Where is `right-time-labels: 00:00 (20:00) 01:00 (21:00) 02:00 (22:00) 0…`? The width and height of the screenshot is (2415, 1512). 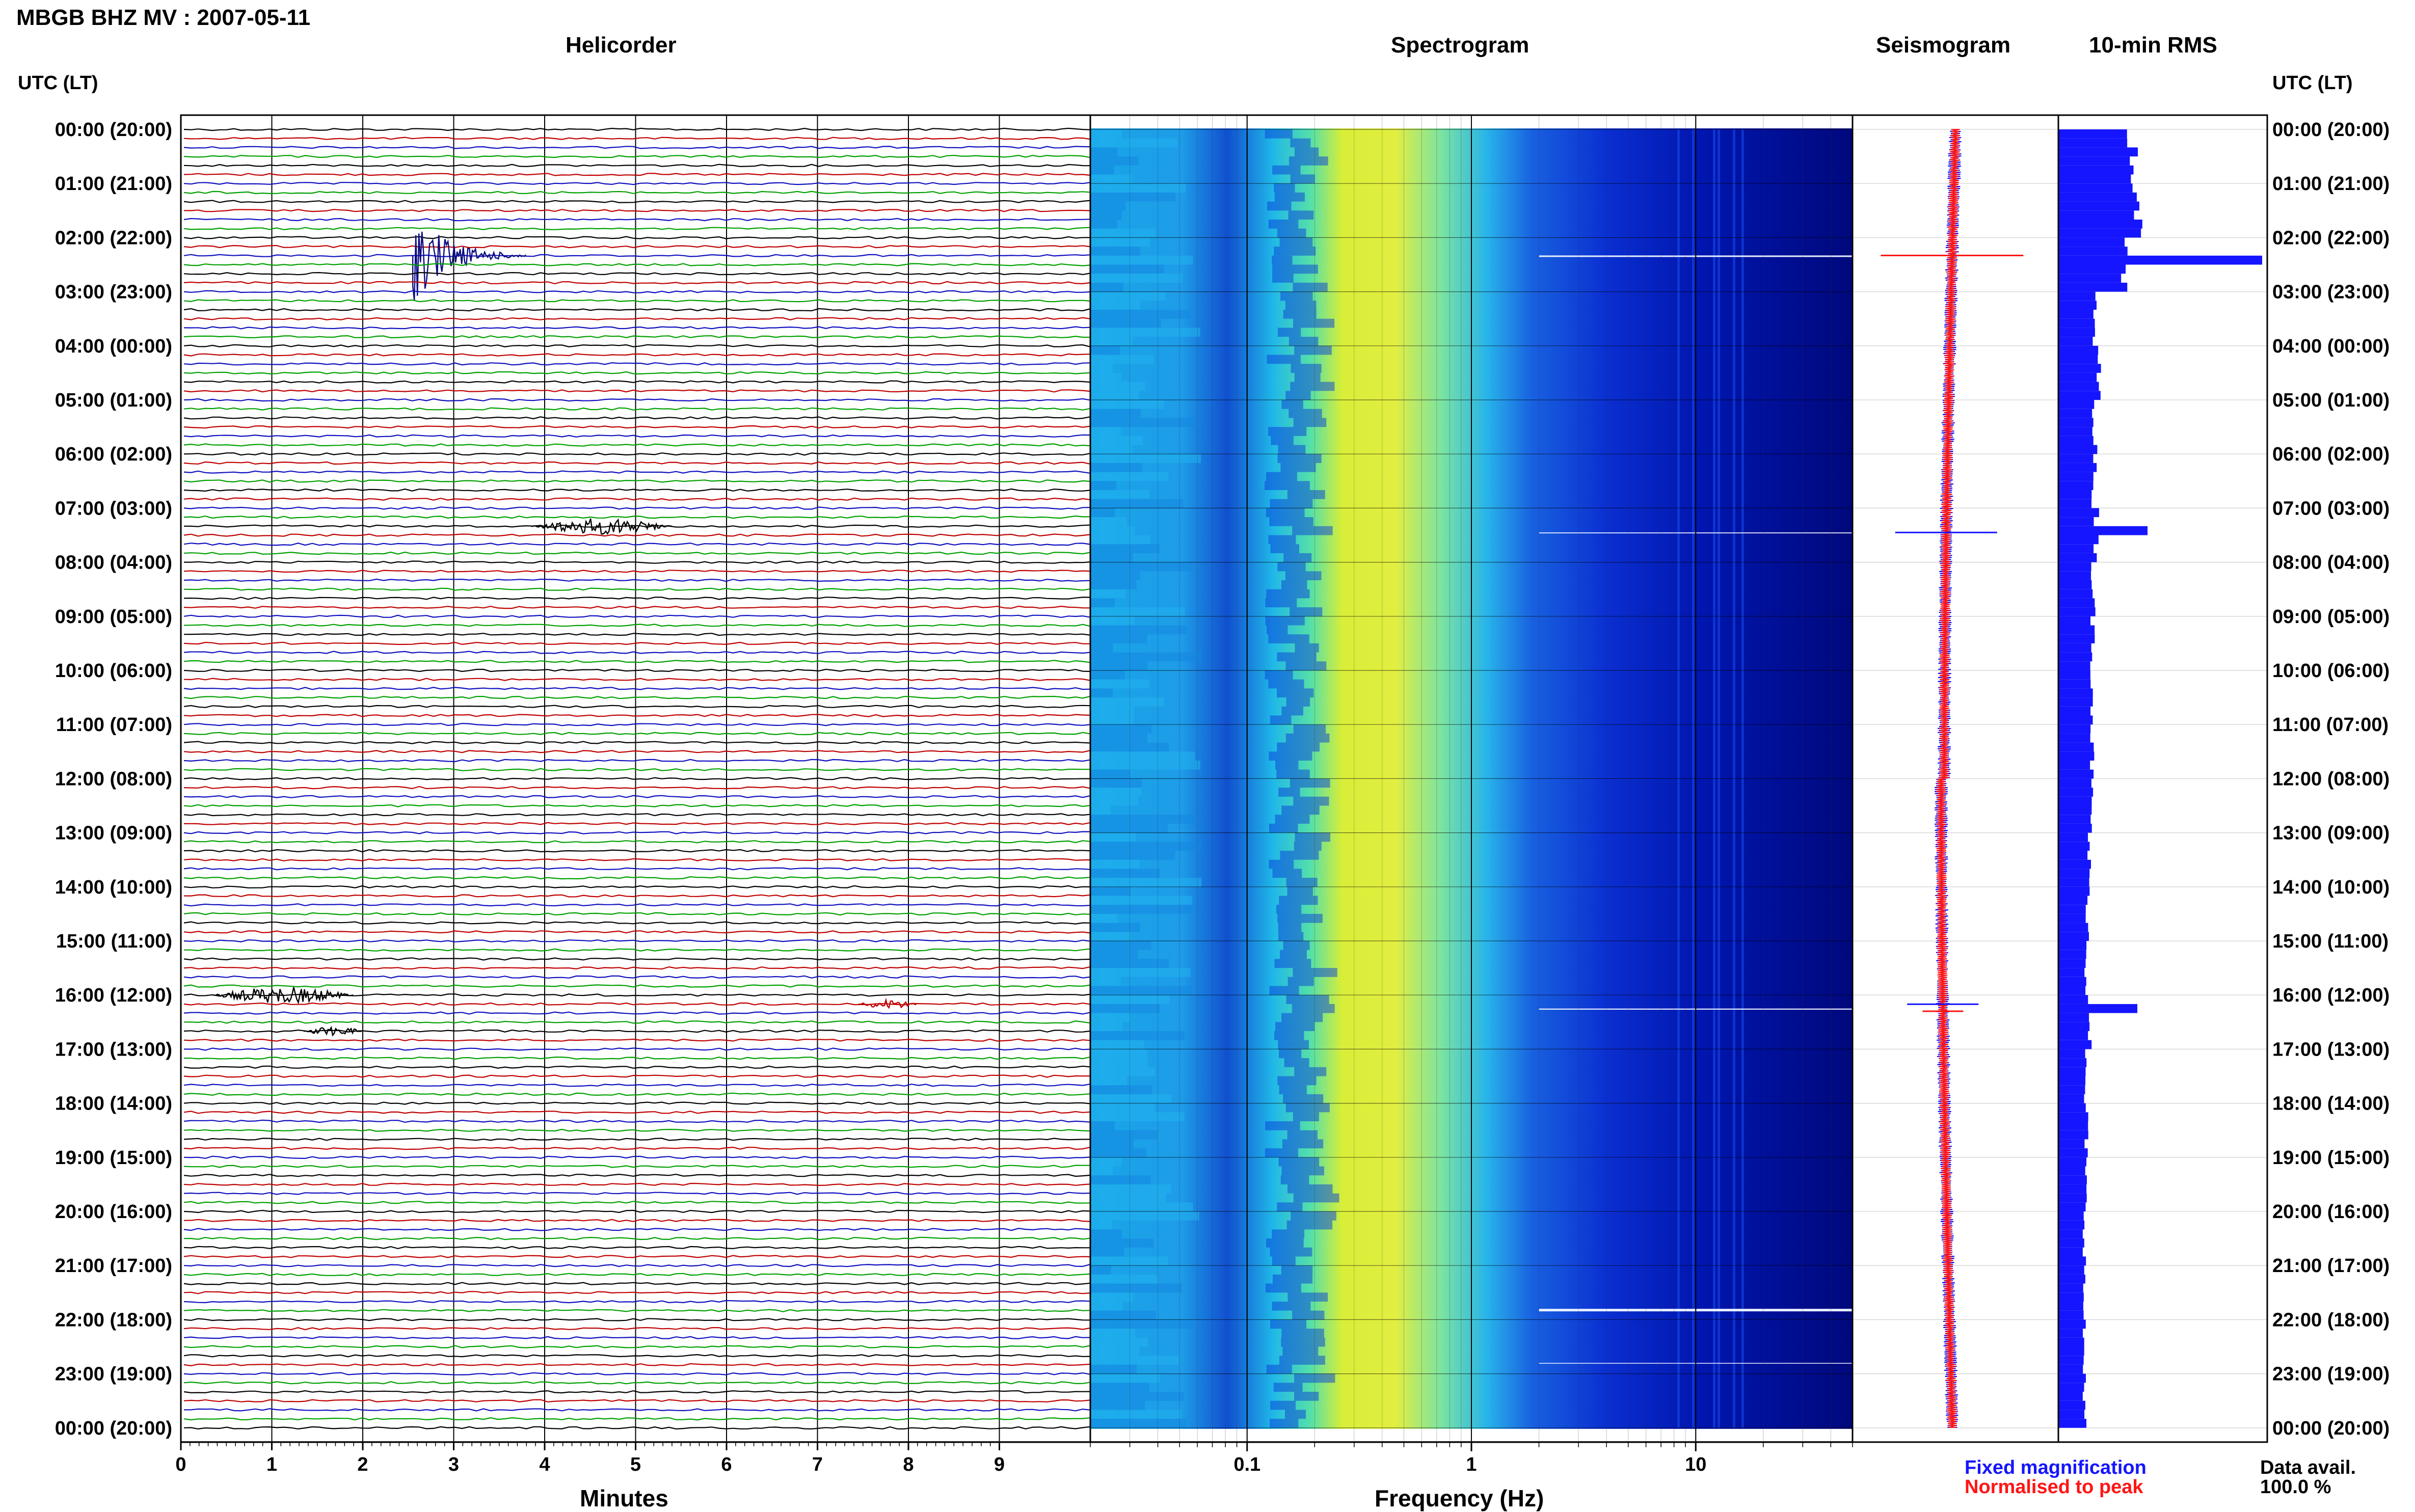
right-time-labels: 00:00 (20:00) 01:00 (21:00) 02:00 (22:00) 0… is located at coordinates (2331, 779).